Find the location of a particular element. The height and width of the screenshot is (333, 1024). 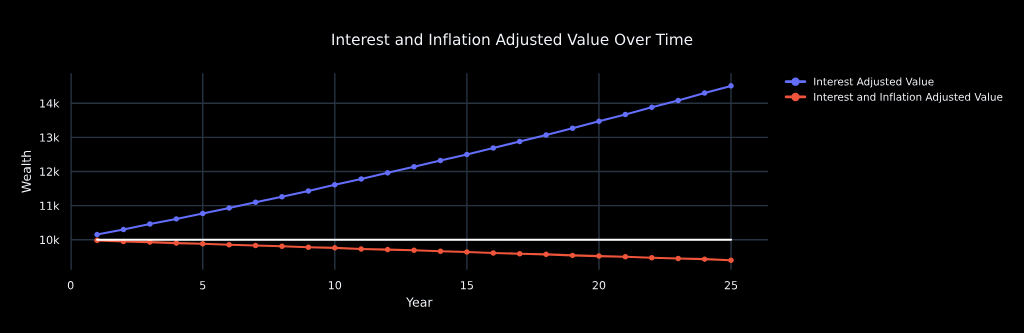

x-tick-label: 15 is located at coordinates (467, 285).